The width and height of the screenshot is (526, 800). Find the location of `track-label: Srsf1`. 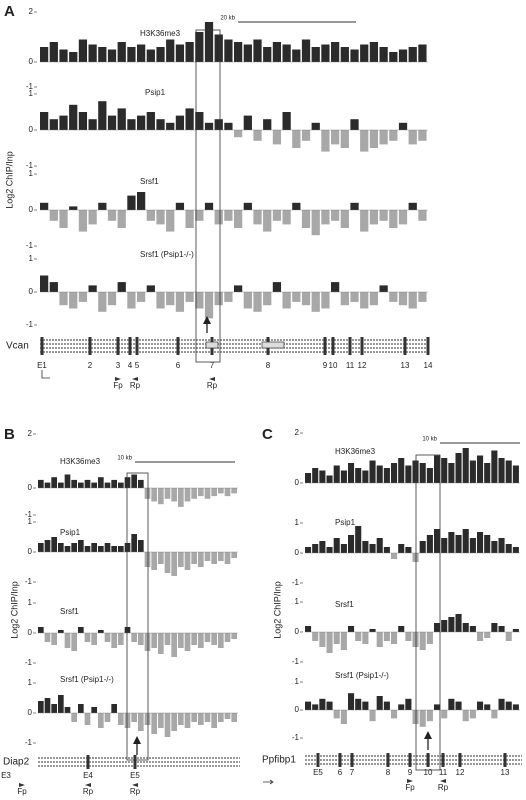

track-label: Srsf1 is located at coordinates (149, 181).